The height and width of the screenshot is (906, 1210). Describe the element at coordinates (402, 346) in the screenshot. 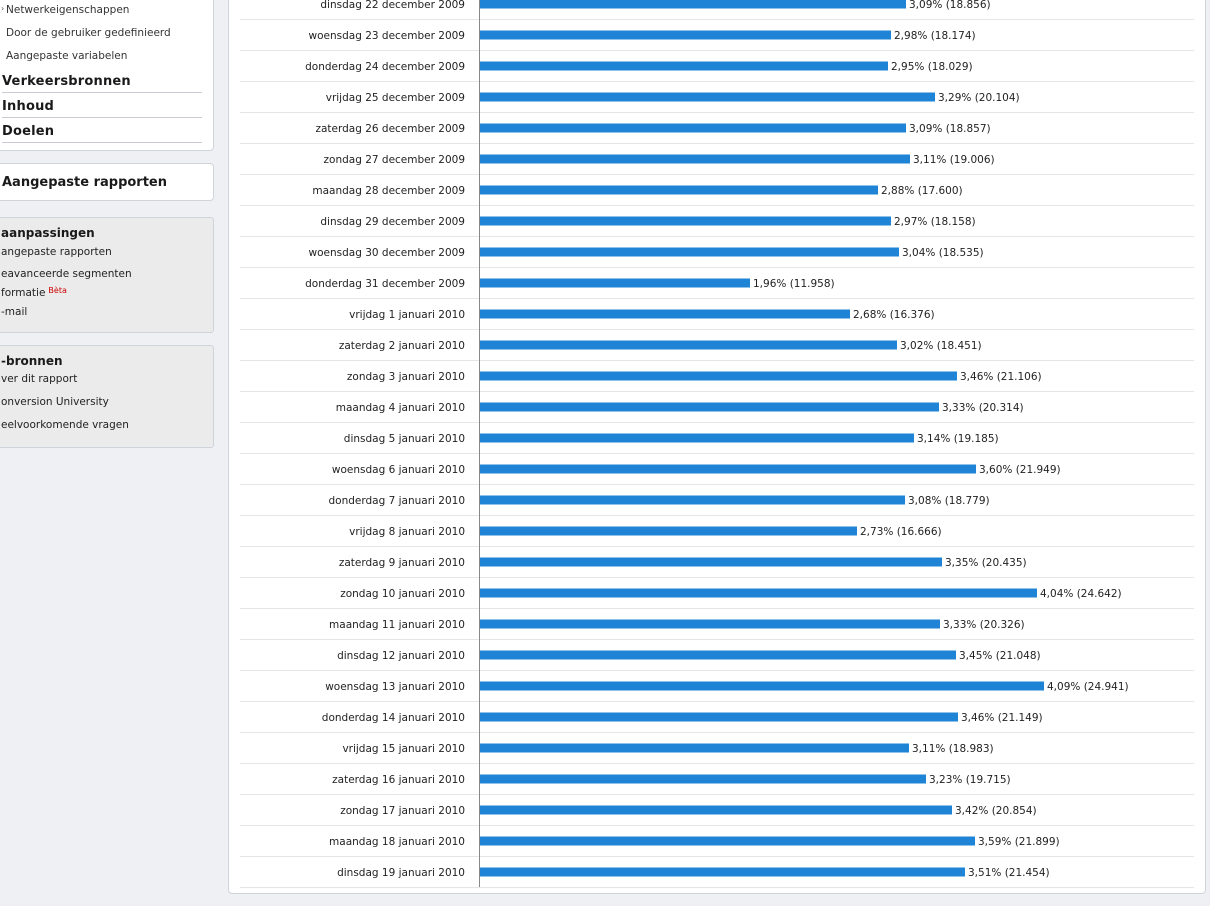

I see `row-date-label: zaterdag 2 januari 2010` at that location.